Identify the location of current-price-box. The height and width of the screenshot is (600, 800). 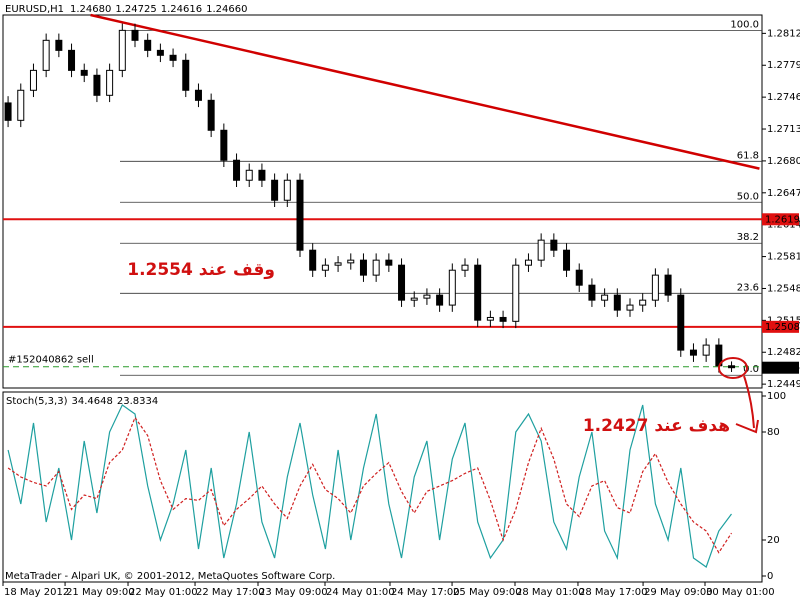
(780, 367).